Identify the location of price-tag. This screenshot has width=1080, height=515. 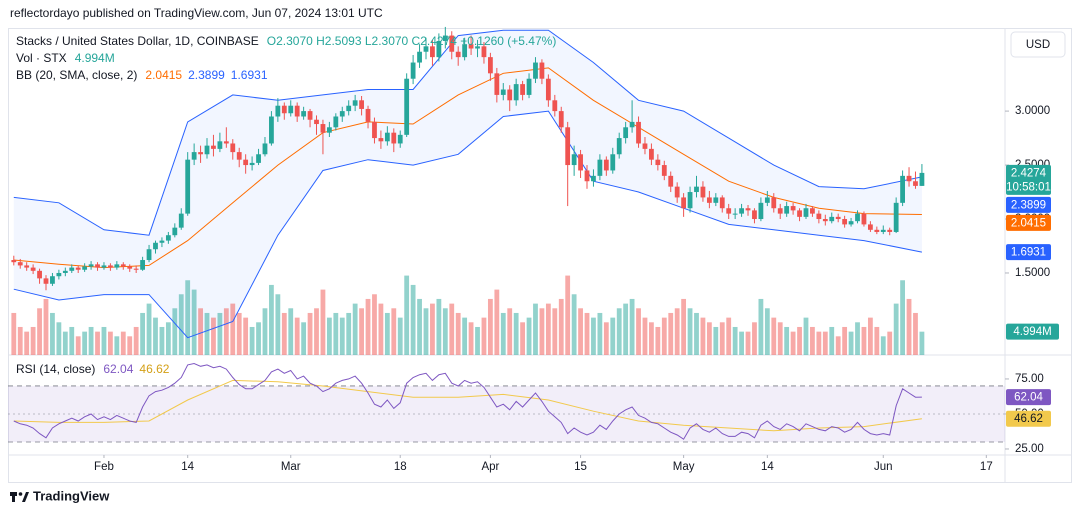
(1028, 179).